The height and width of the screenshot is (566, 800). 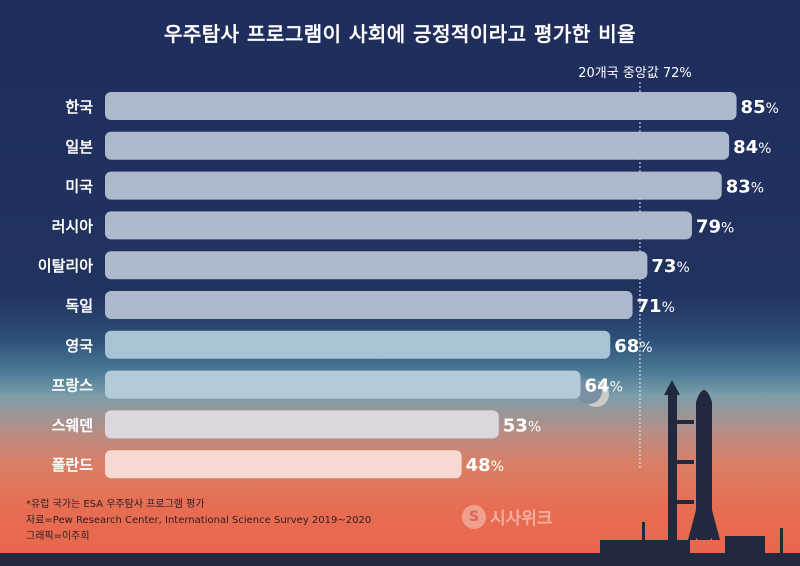 What do you see at coordinates (656, 306) in the screenshot?
I see `value-label: 71%` at bounding box center [656, 306].